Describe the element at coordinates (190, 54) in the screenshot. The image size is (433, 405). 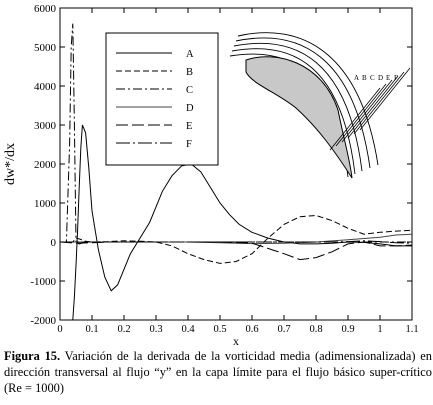
I see `legend-label-a: A` at that location.